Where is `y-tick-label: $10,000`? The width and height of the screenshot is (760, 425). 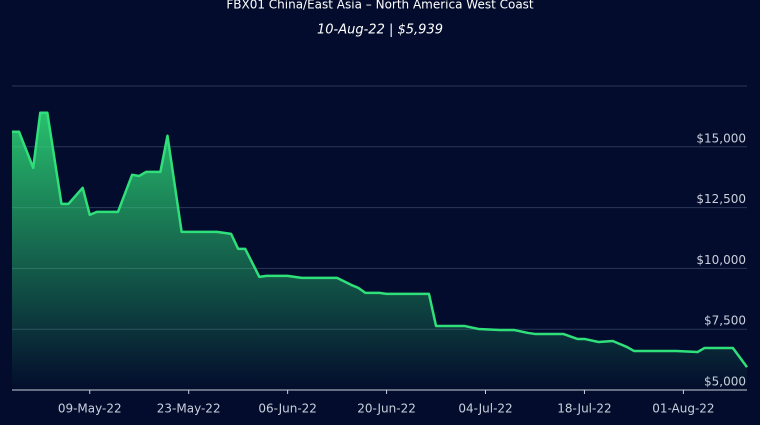 y-tick-label: $10,000 is located at coordinates (721, 260).